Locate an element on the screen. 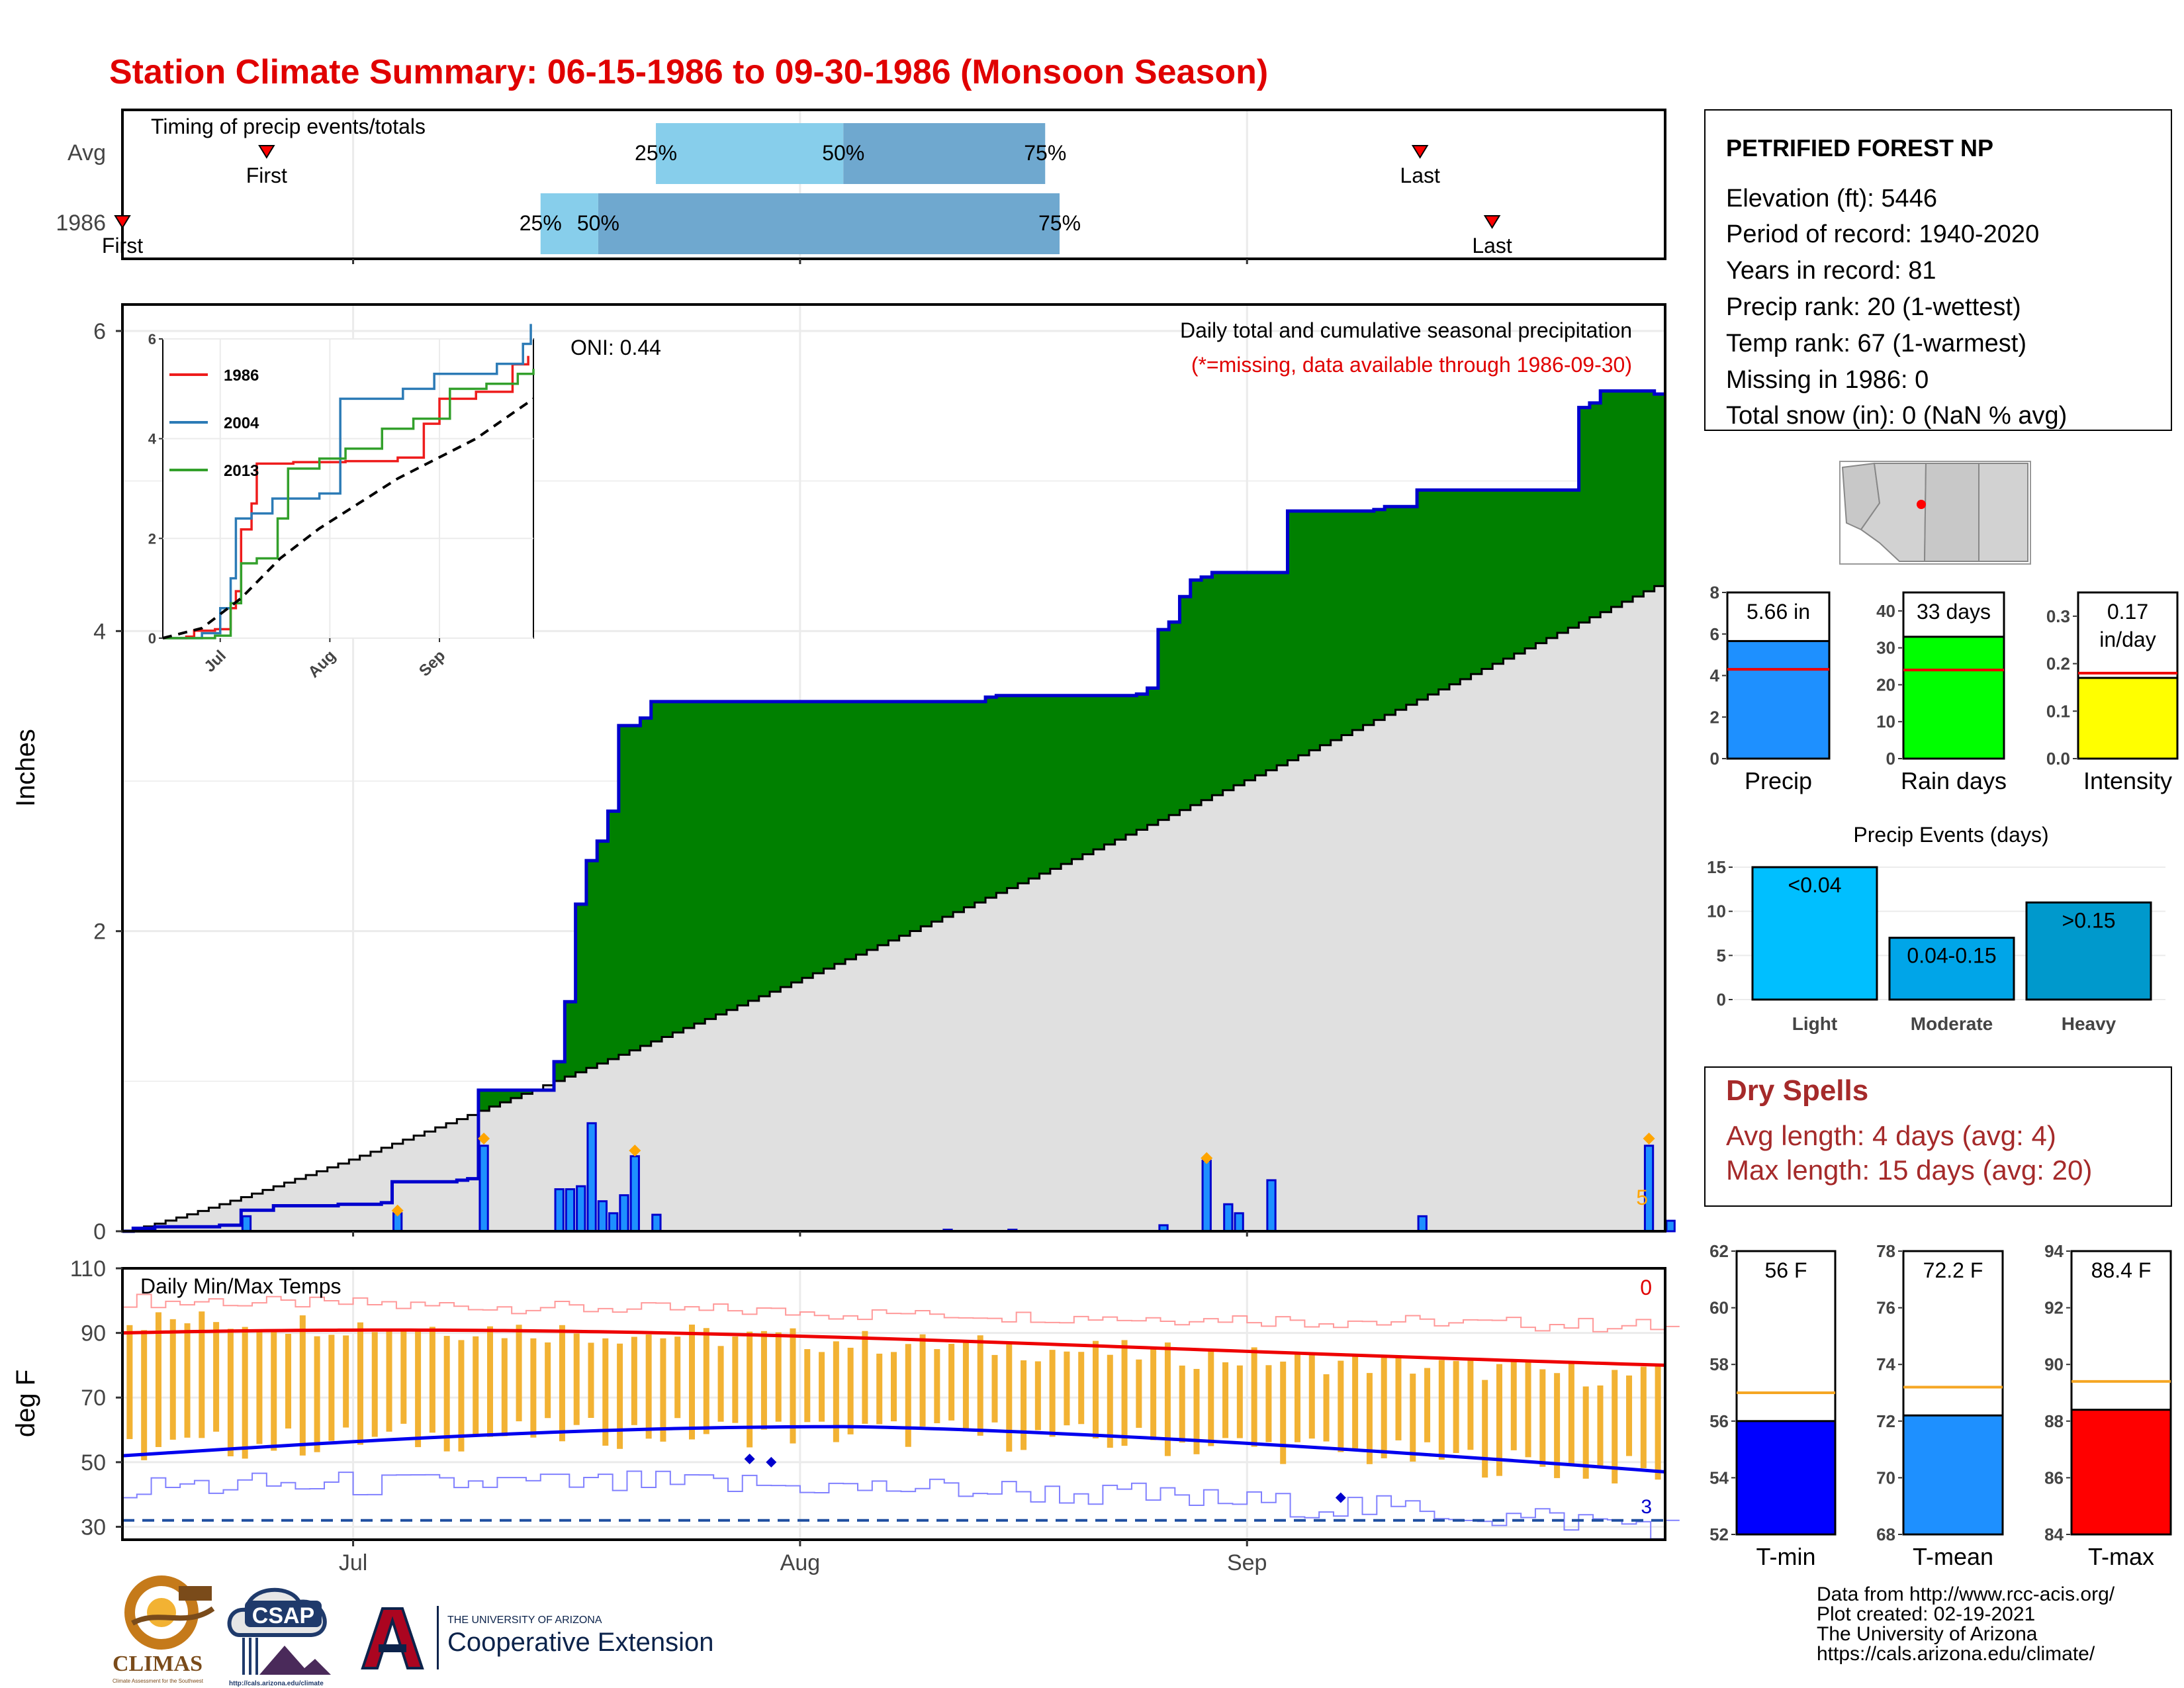 This screenshot has width=2184, height=1688. temp-summary-t-max-category-label: T-max is located at coordinates (2121, 1556).